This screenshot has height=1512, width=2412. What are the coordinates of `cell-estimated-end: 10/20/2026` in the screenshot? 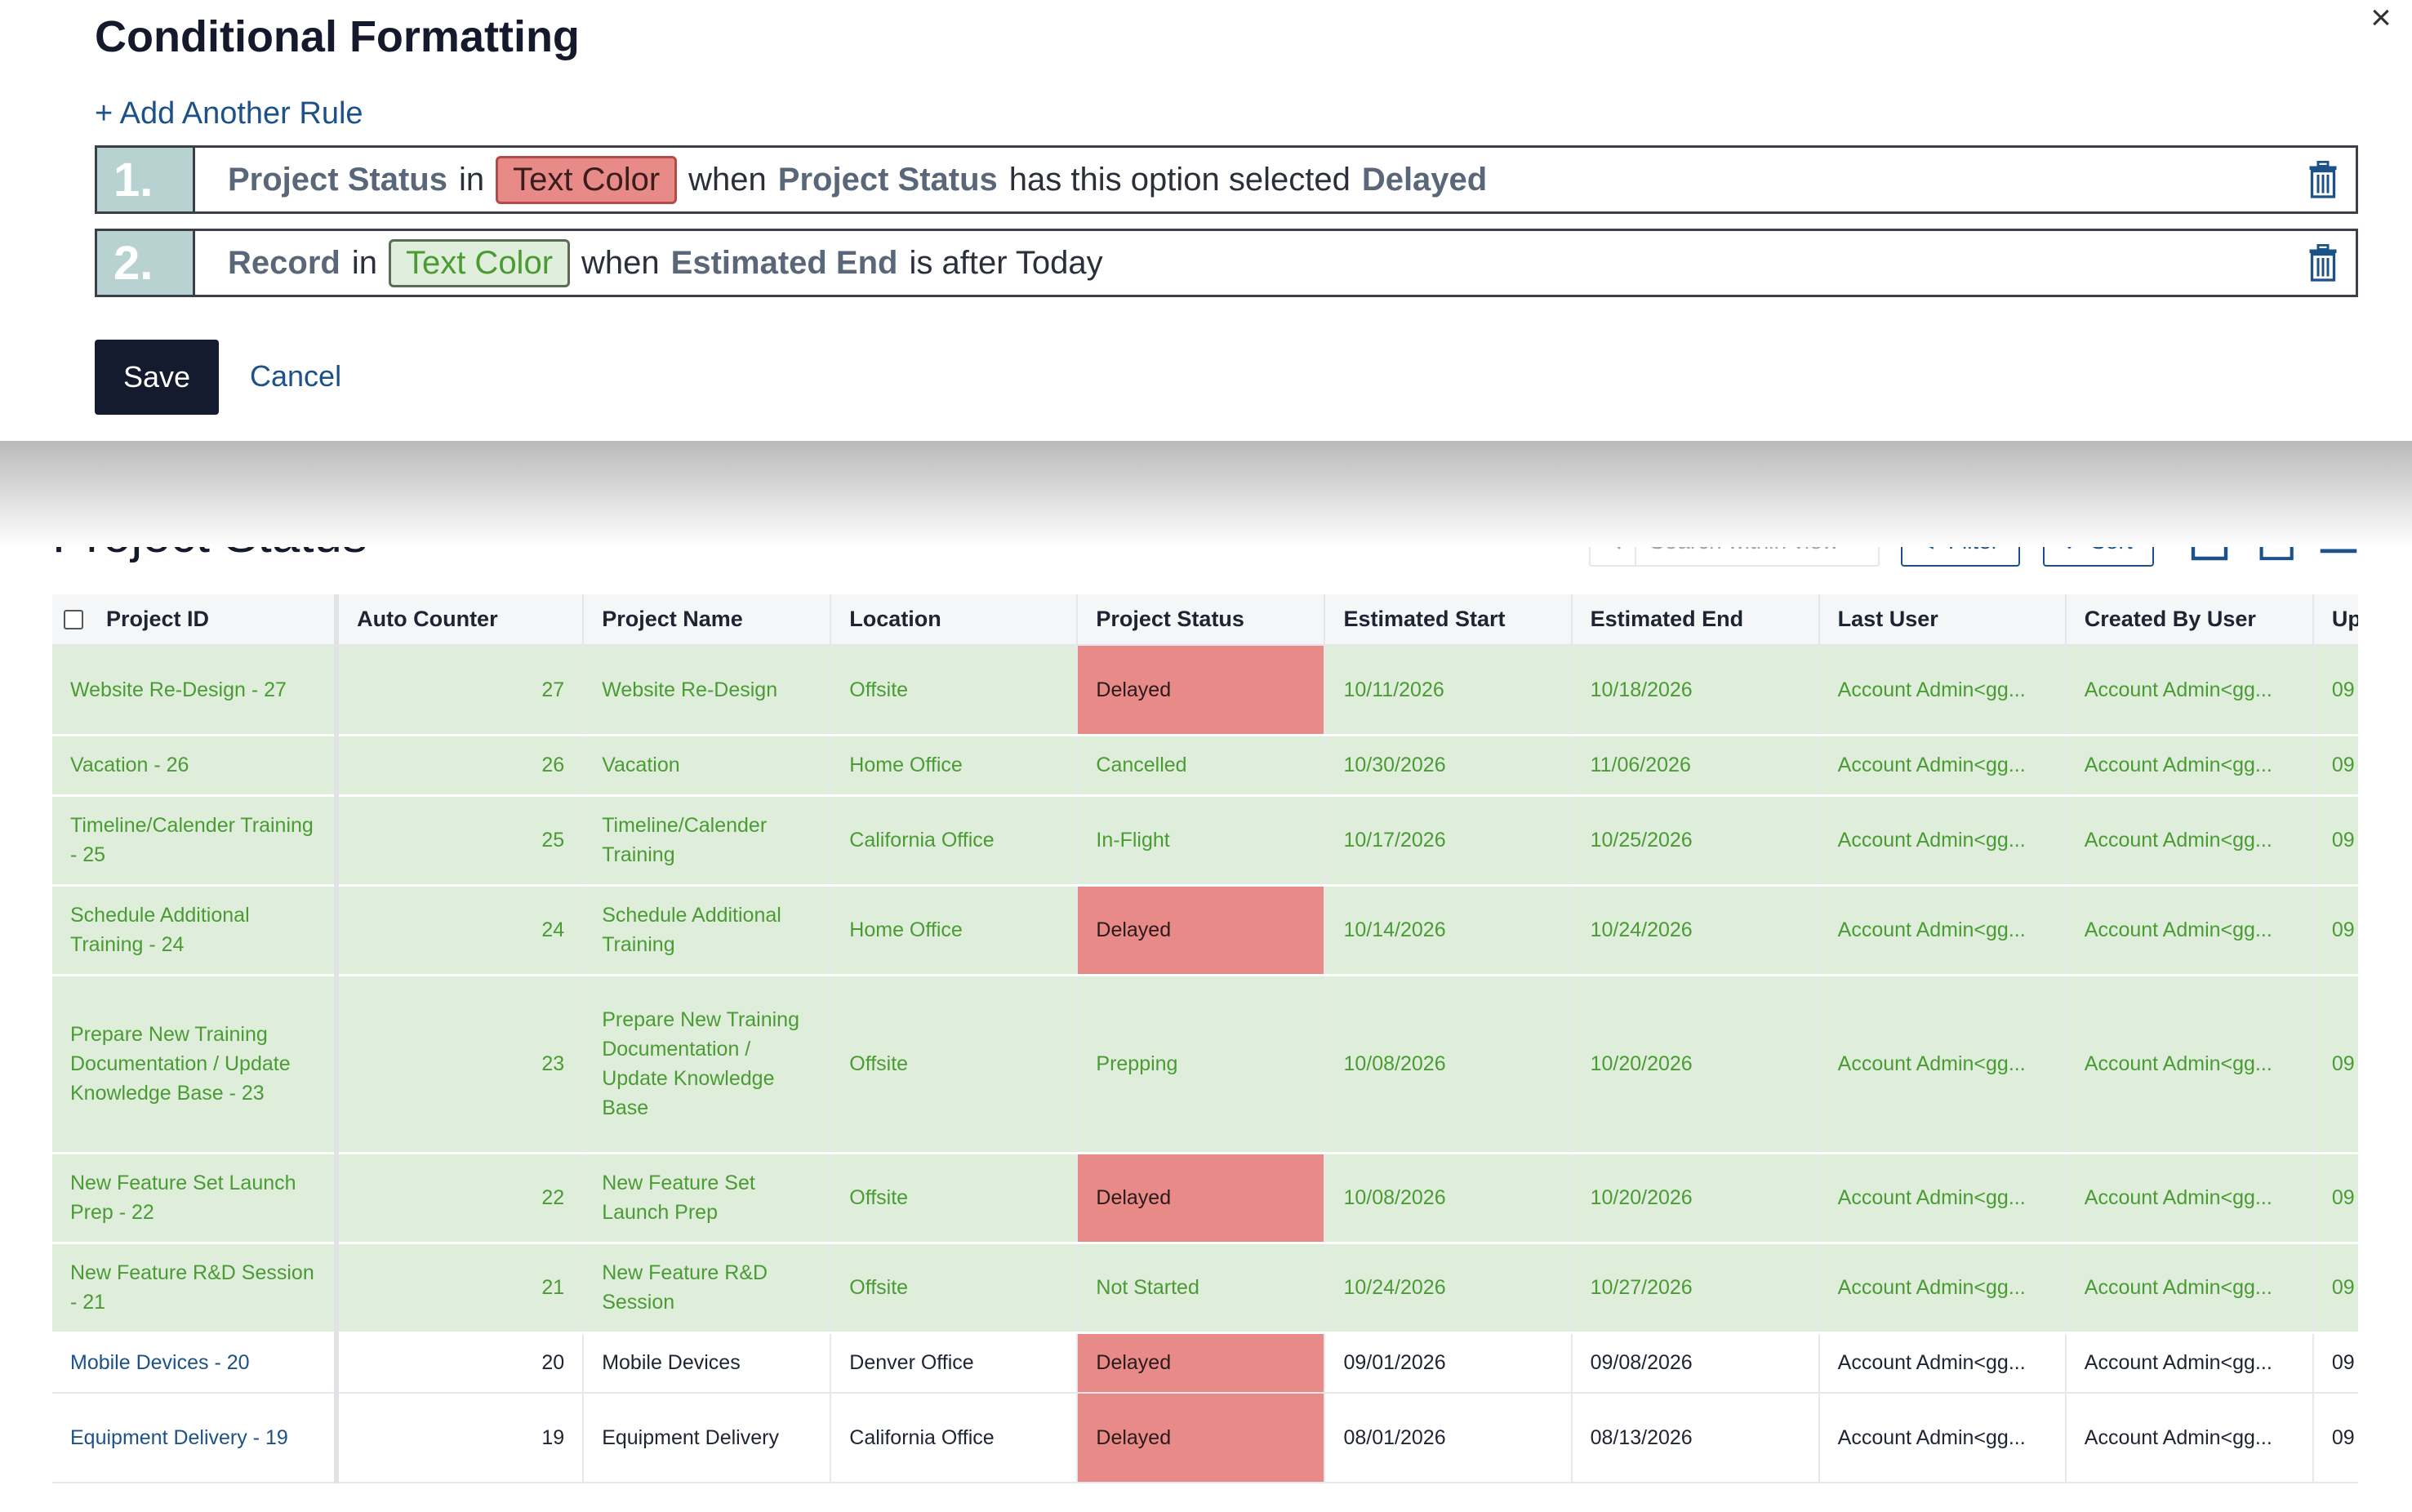 It's located at (1695, 1198).